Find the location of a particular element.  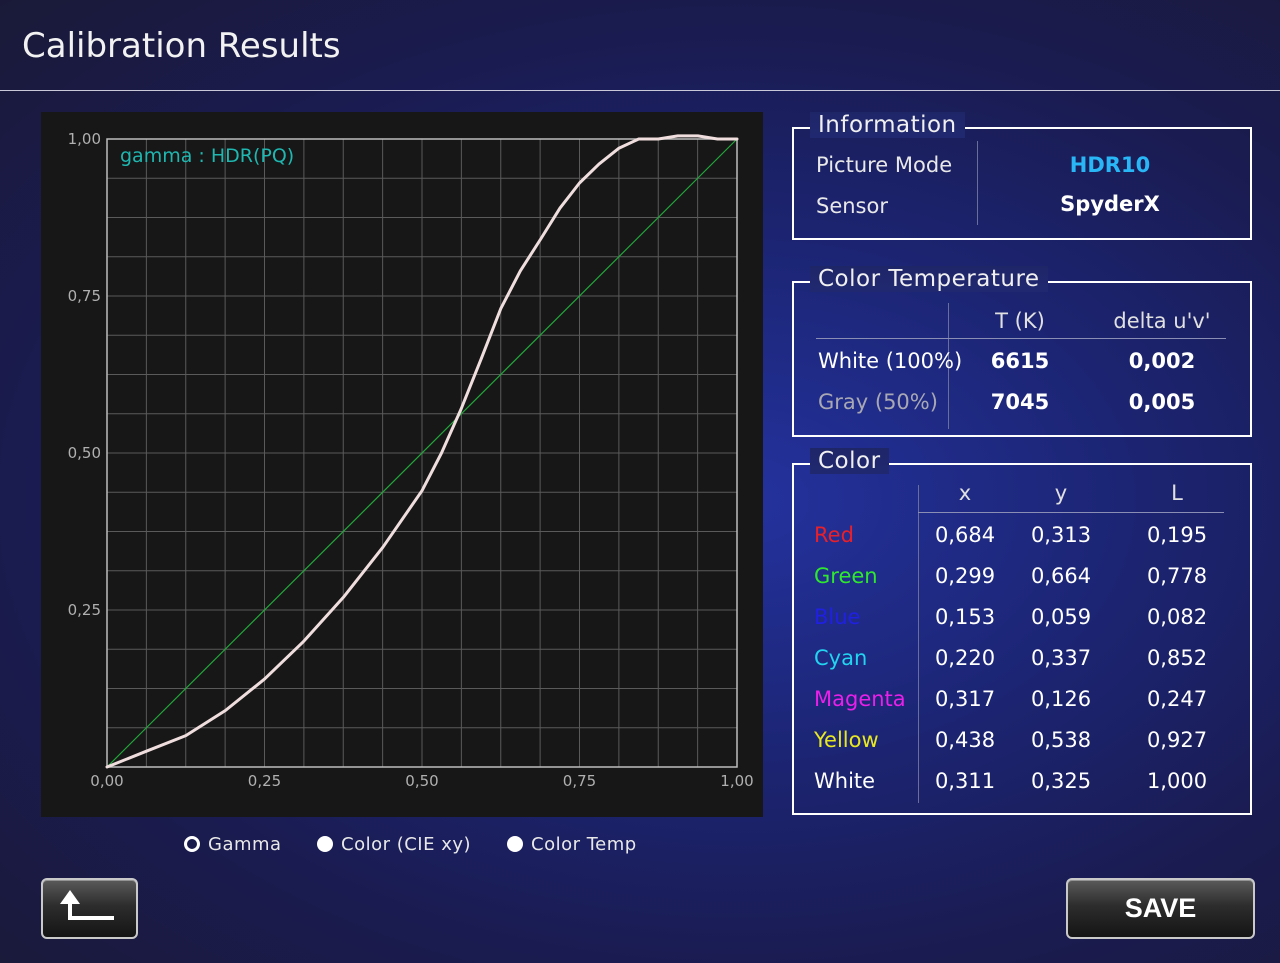

cyan-x-value: 0,220 is located at coordinates (965, 658).